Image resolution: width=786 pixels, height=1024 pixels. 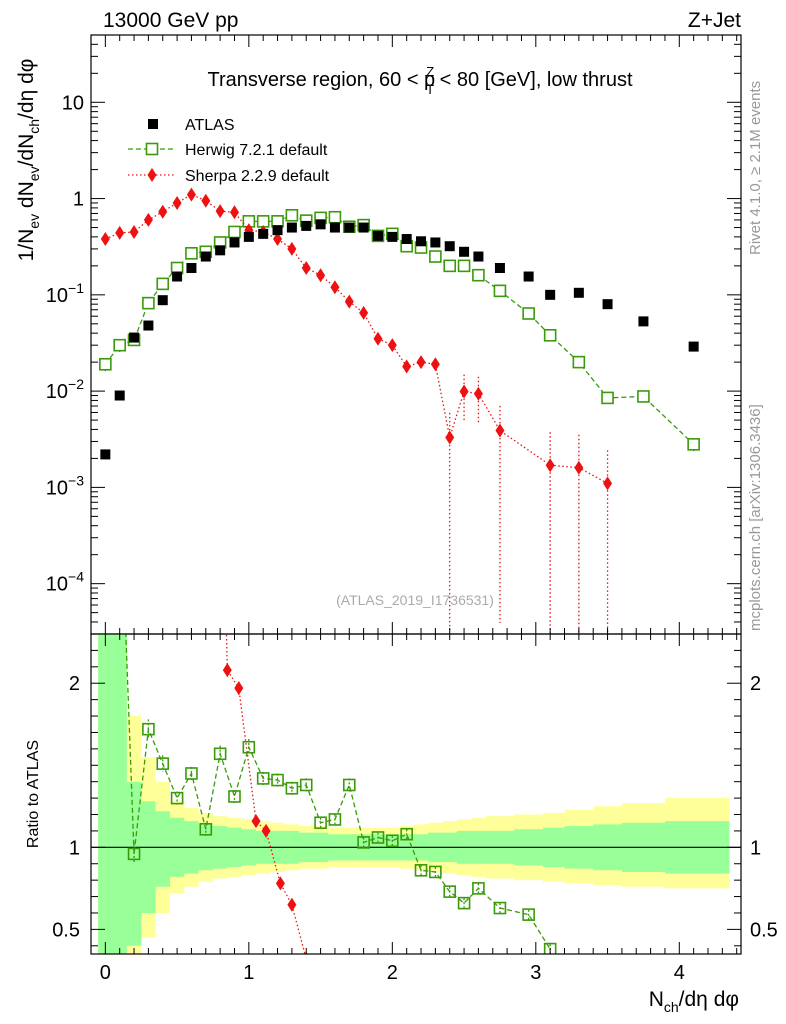 I want to click on legend-label-sherpa: Sherpa 2.2.9 default, so click(x=257, y=176).